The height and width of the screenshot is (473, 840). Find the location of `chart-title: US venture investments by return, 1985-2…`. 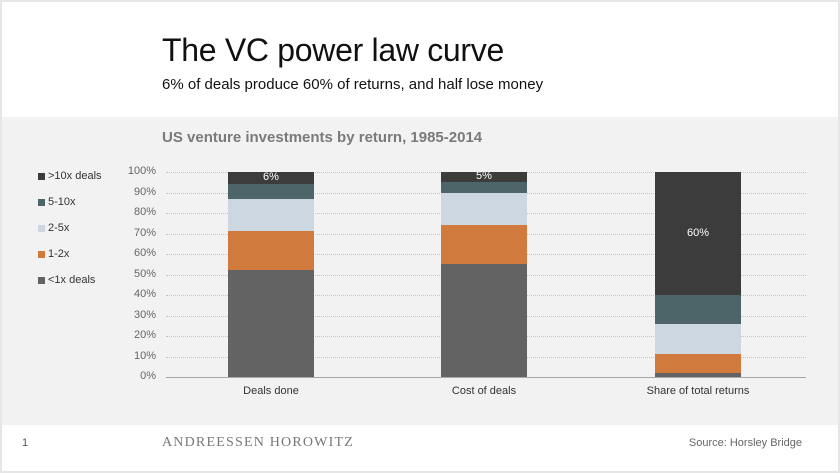

chart-title: US venture investments by return, 1985-2… is located at coordinates (322, 137).